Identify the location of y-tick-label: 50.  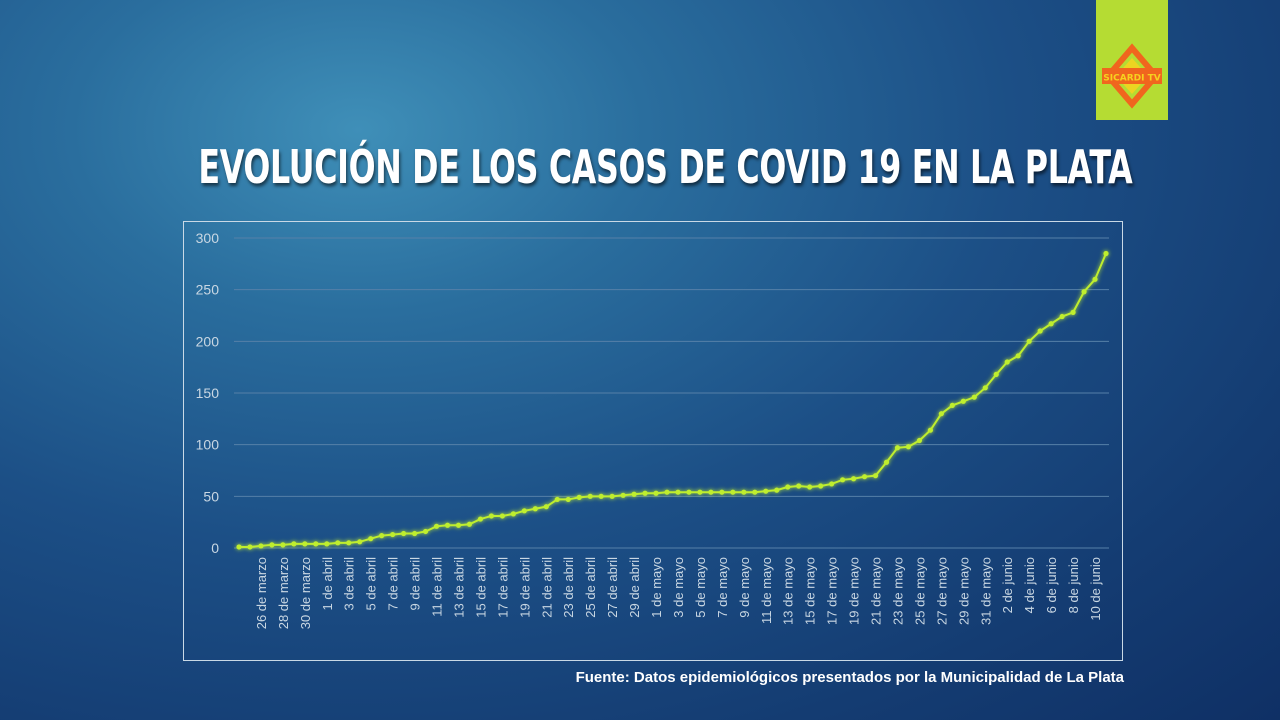
(211, 496).